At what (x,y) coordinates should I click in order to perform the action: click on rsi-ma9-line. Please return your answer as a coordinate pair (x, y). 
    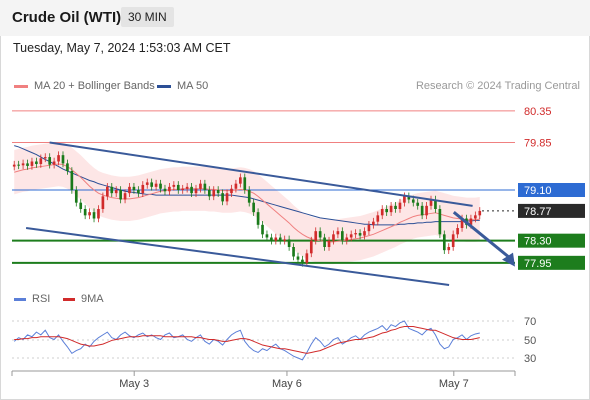
    Looking at the image, I should click on (247, 340).